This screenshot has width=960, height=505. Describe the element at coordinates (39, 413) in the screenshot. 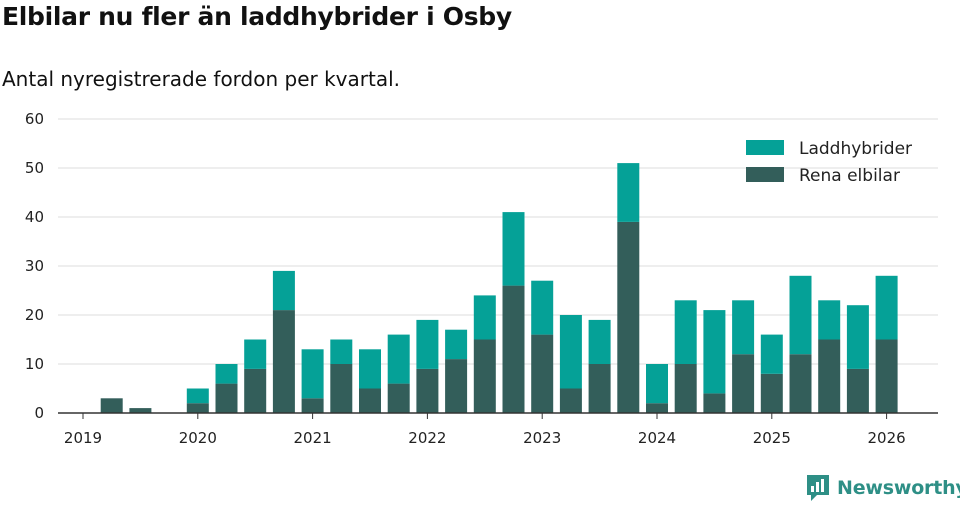

I see `y-tick-label: 0` at that location.